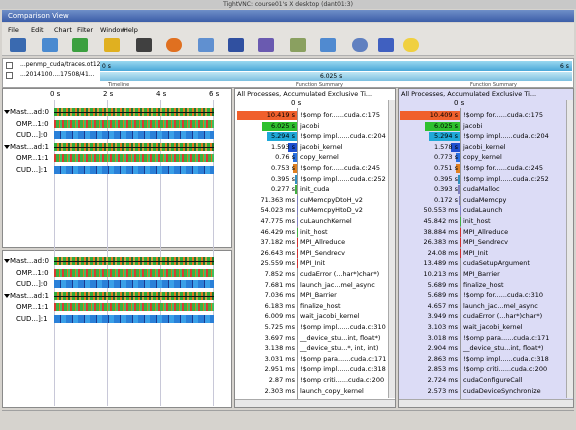  What do you see at coordinates (326, 221) in the screenshot?
I see `summary-name: cuLaunchKernel` at bounding box center [326, 221].